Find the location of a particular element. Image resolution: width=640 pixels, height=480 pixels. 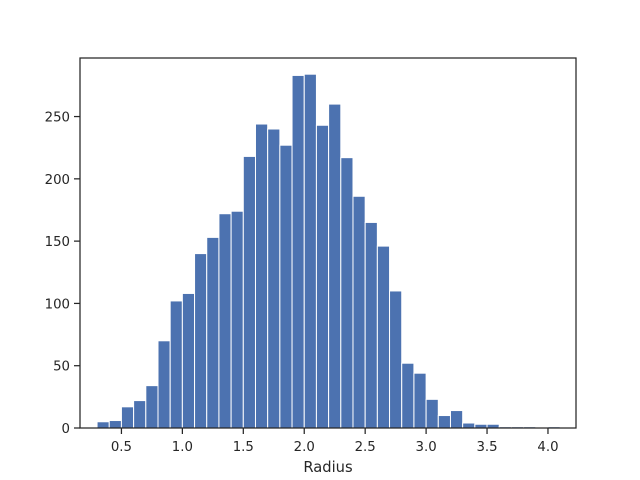

y-tick-label: 200 is located at coordinates (57, 180).